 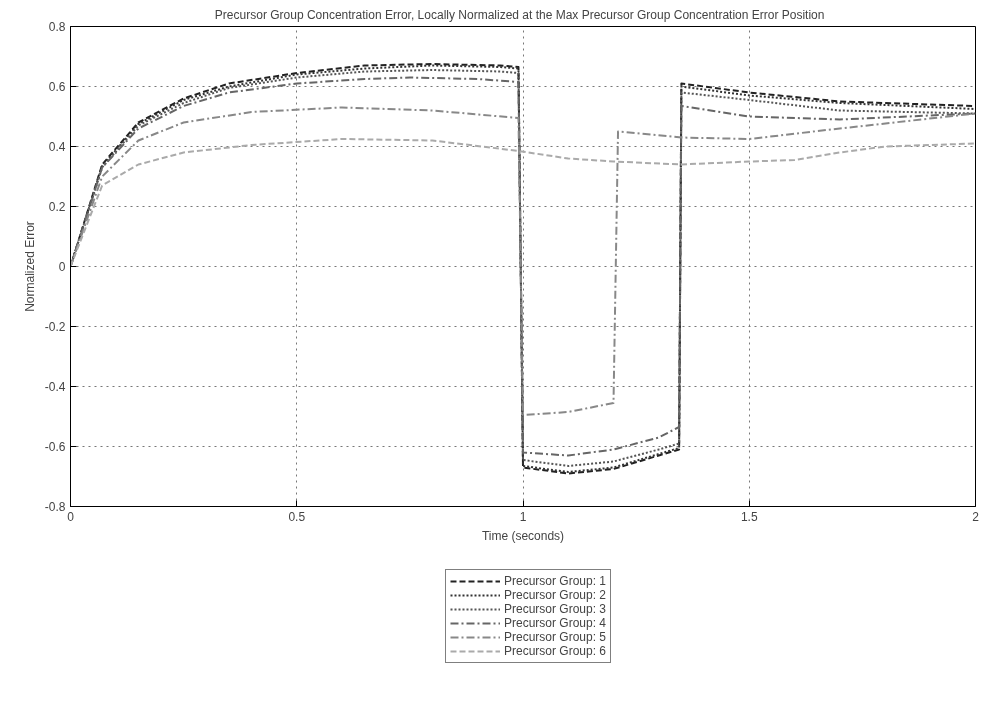 What do you see at coordinates (523, 535) in the screenshot?
I see `x-axis-title: Time (seconds)` at bounding box center [523, 535].